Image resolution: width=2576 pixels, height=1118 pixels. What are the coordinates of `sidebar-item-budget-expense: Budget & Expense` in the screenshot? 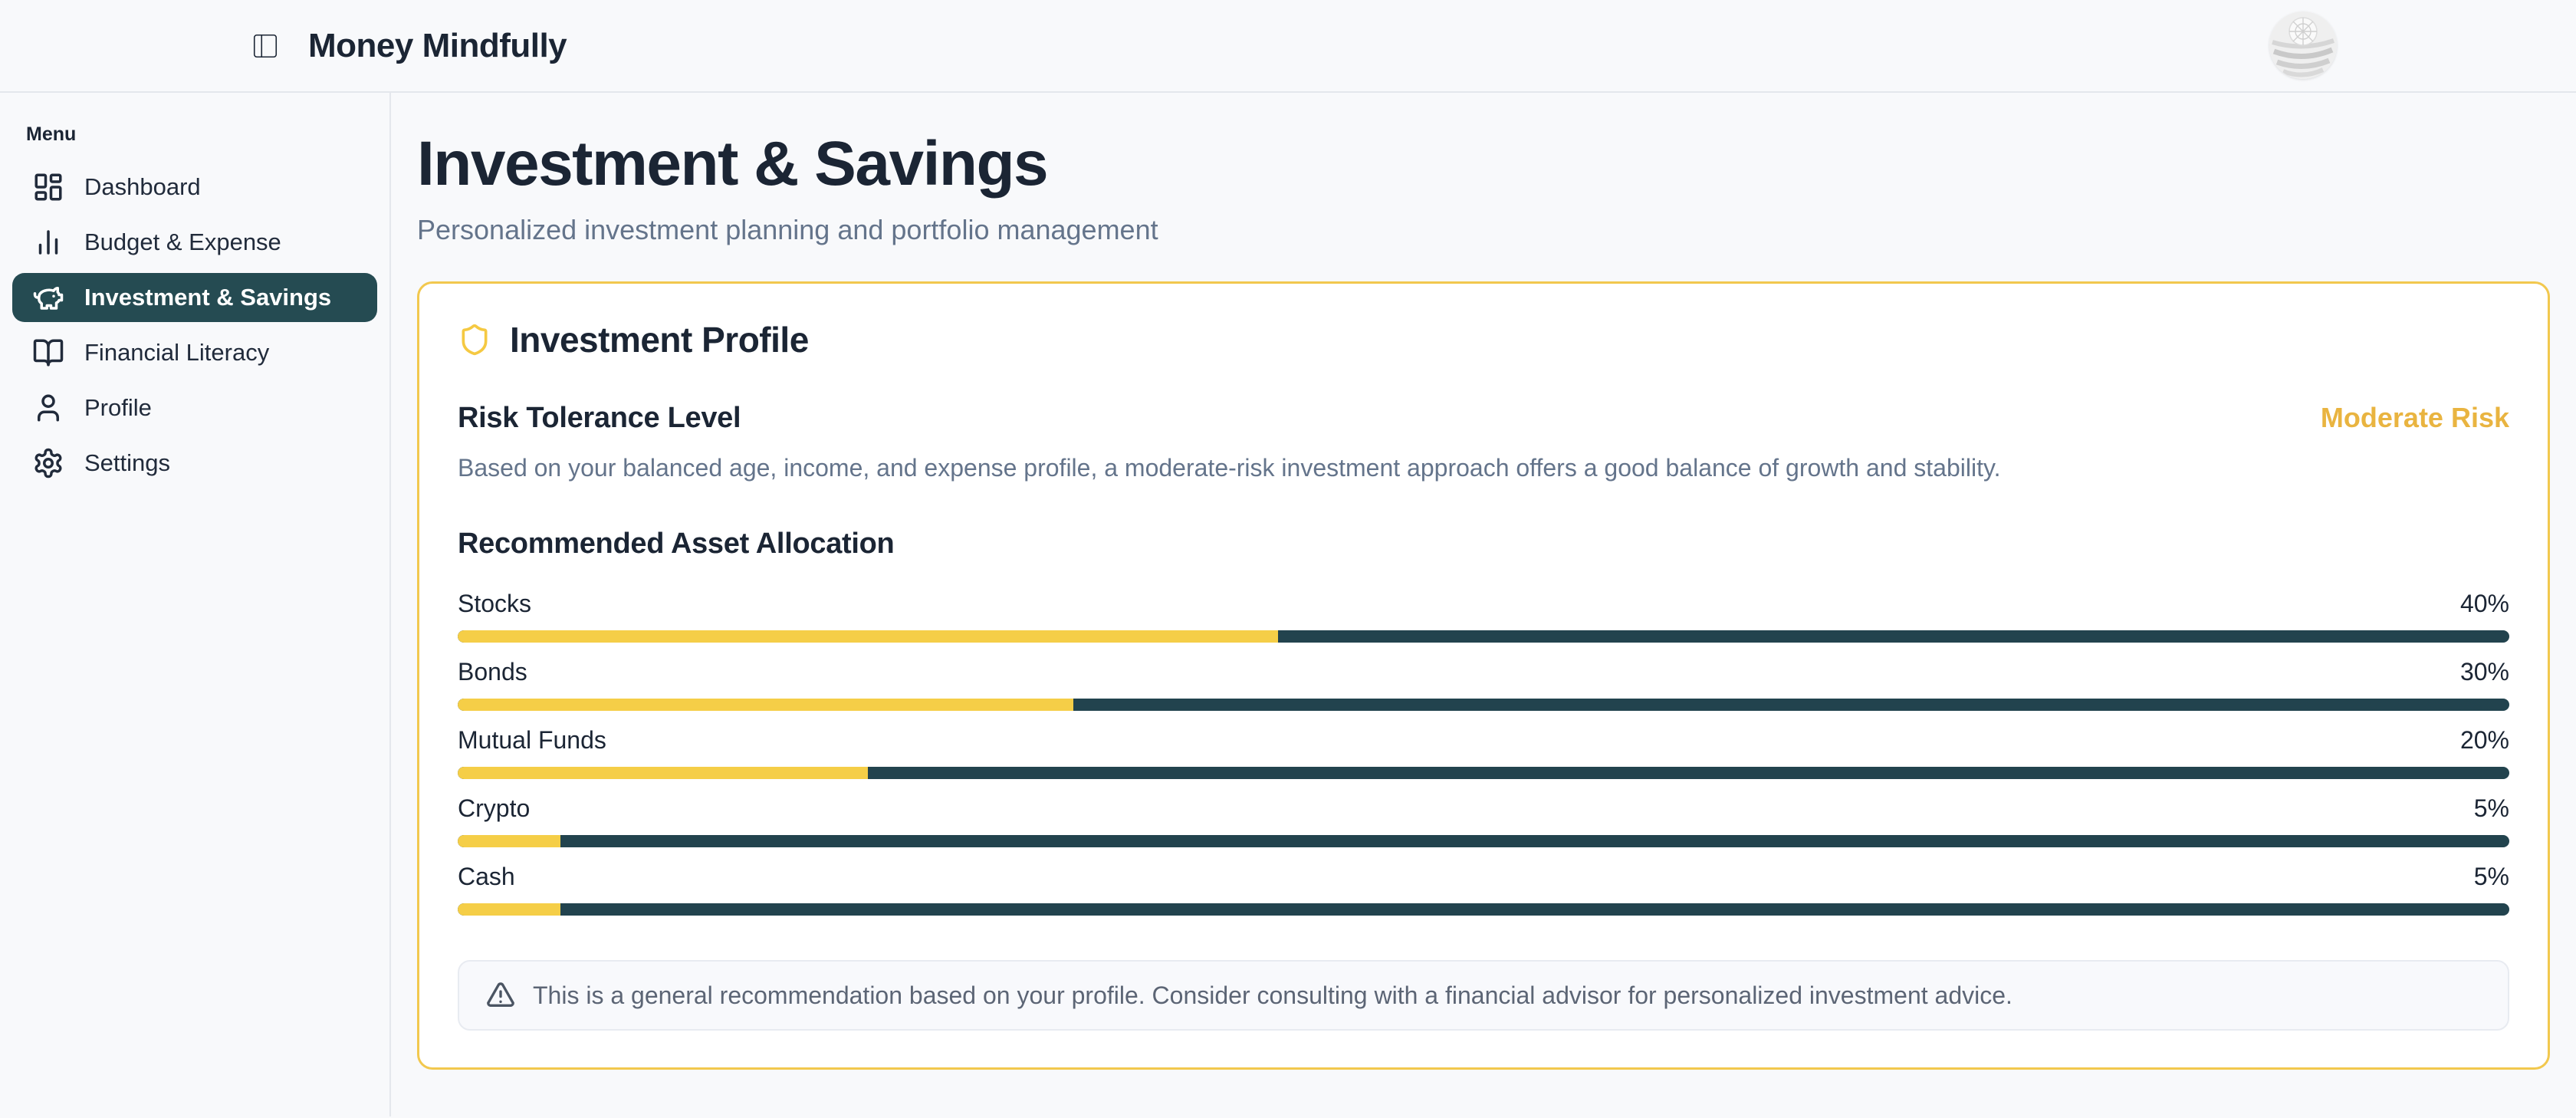 It's located at (195, 243).